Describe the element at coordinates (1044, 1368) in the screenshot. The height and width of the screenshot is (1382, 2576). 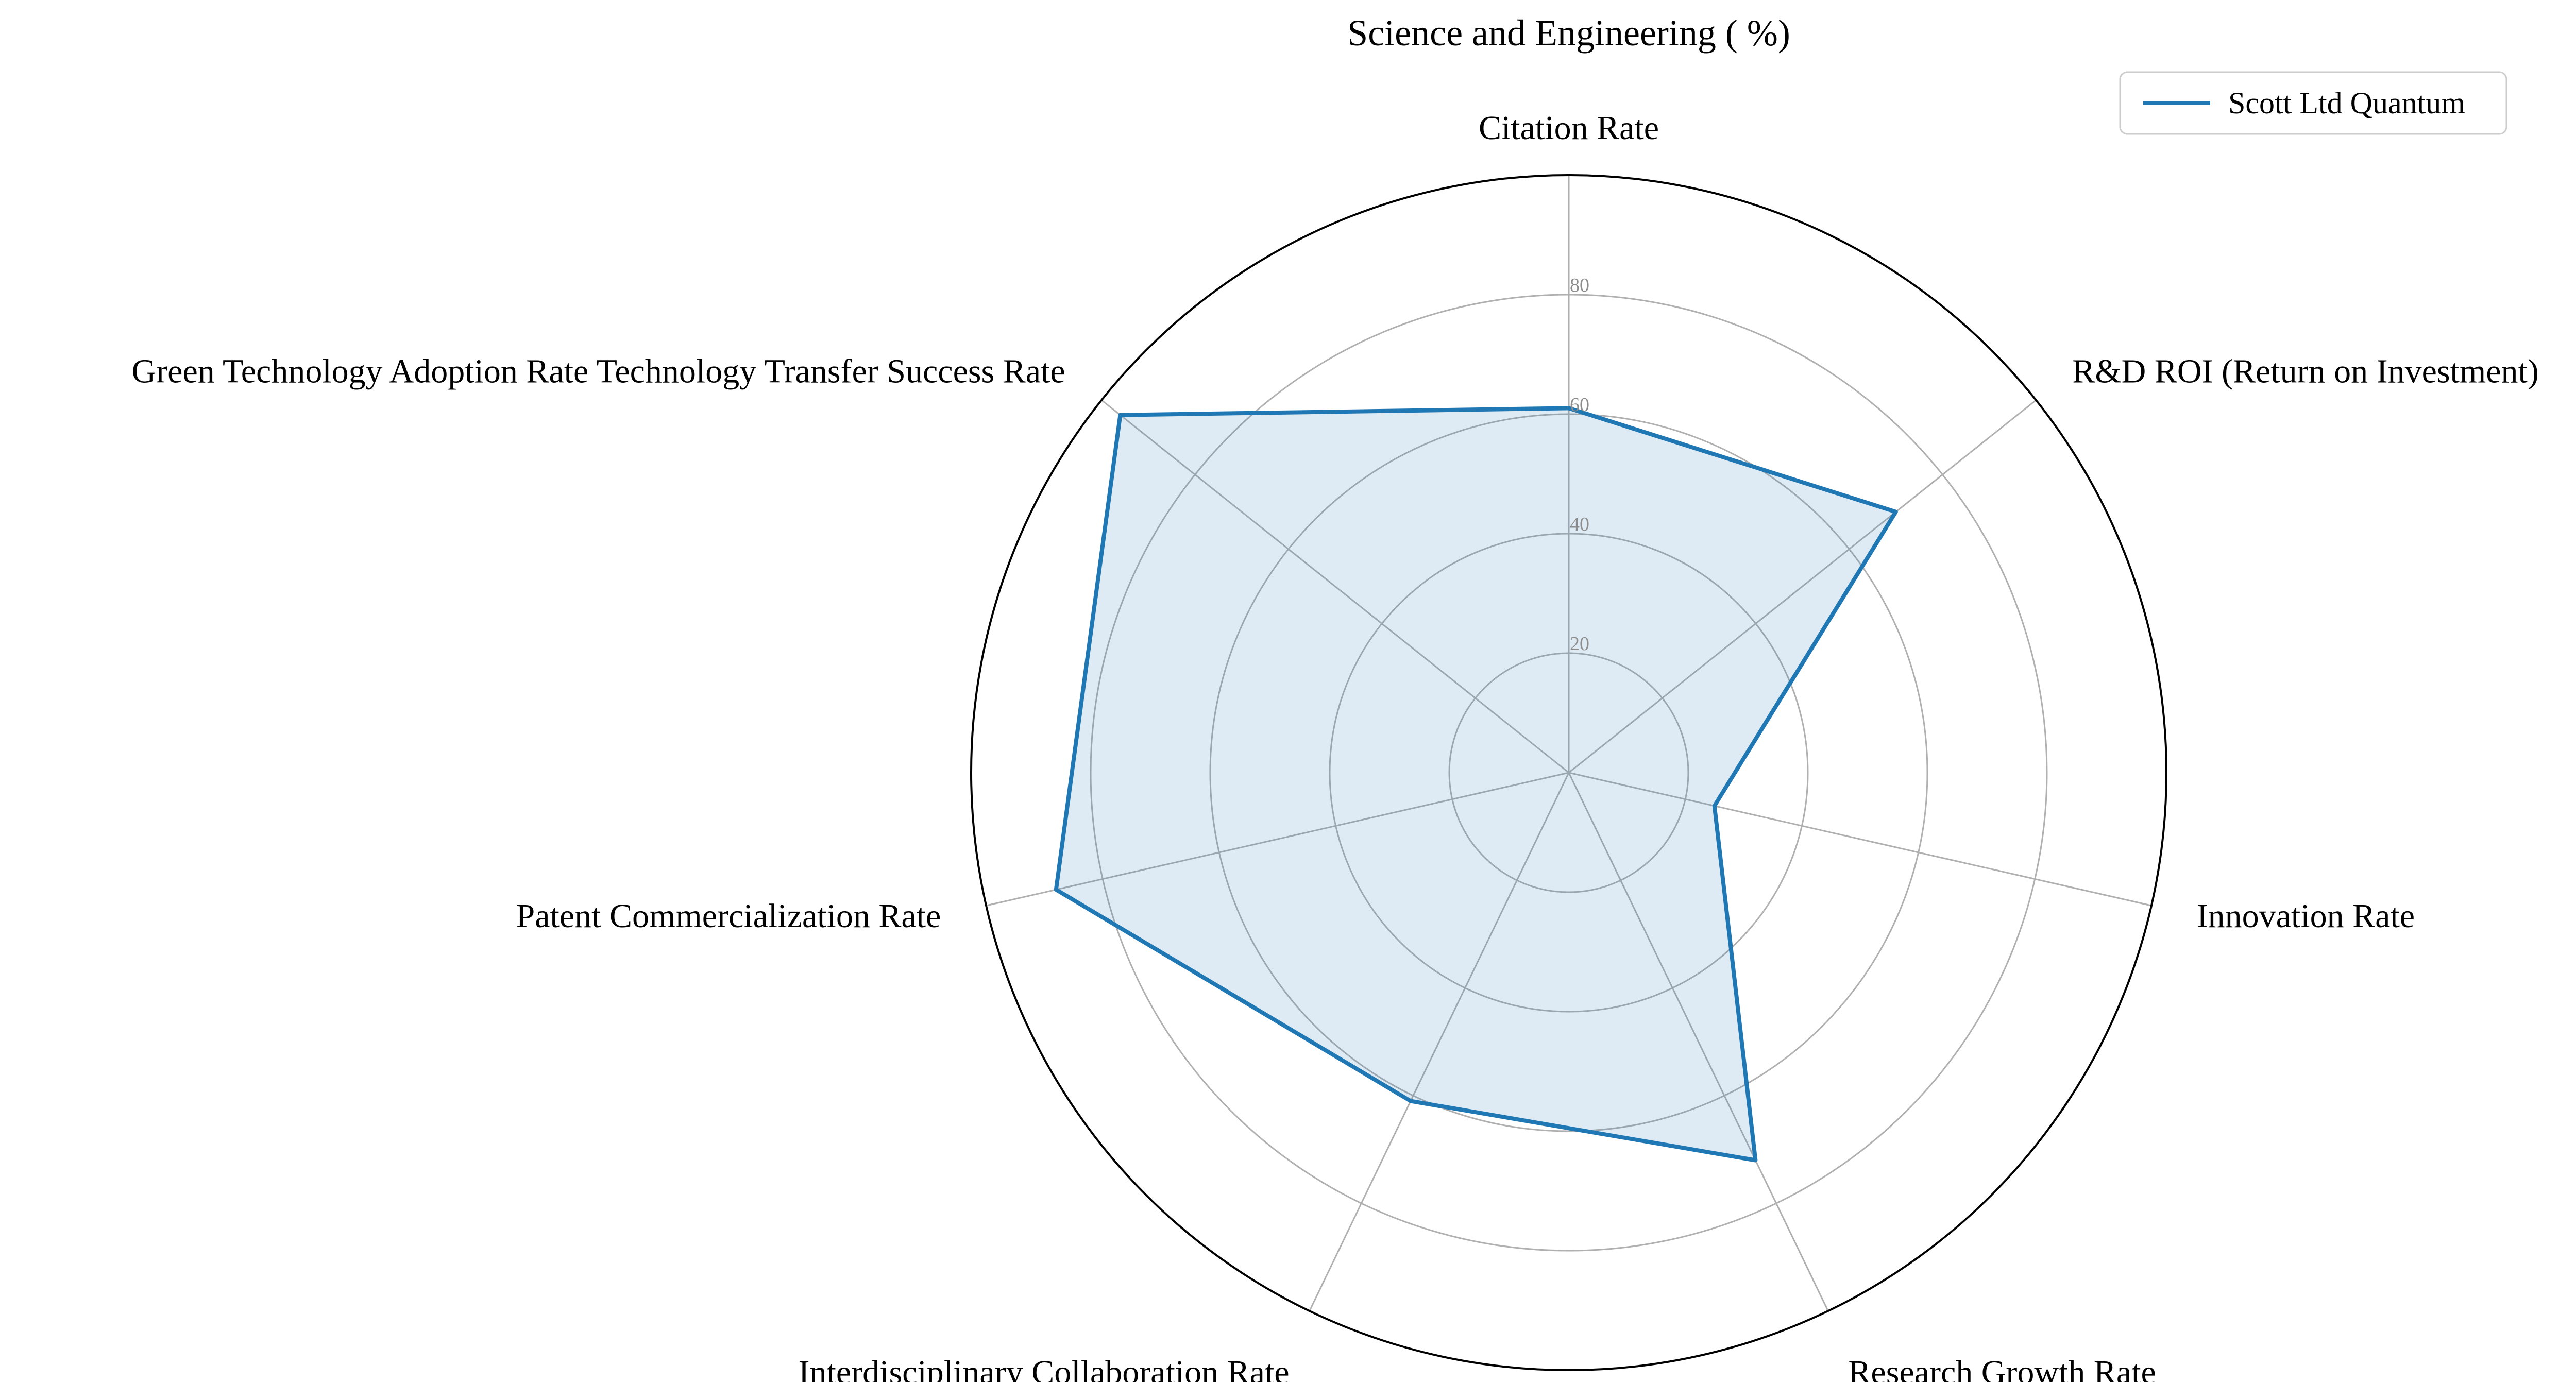
I see `category-label-4: Interdisciplinary Collaboration Rate` at that location.